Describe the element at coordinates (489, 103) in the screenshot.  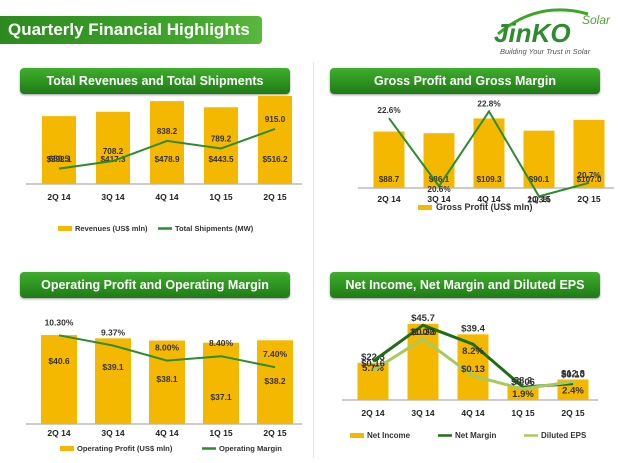
I see `line-value-label: 22.8%` at that location.